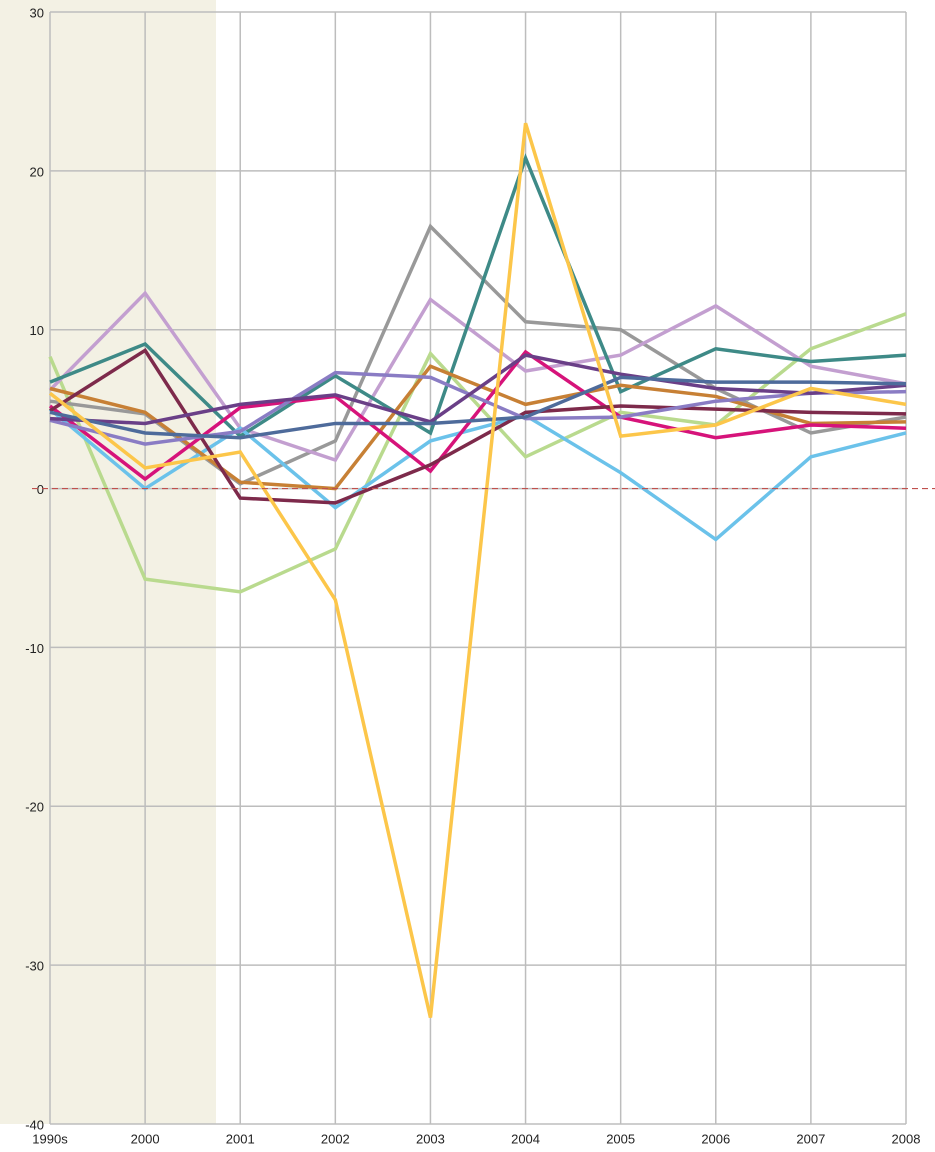 This screenshot has width=935, height=1152. What do you see at coordinates (34, 966) in the screenshot?
I see `y-tick-label: -30` at bounding box center [34, 966].